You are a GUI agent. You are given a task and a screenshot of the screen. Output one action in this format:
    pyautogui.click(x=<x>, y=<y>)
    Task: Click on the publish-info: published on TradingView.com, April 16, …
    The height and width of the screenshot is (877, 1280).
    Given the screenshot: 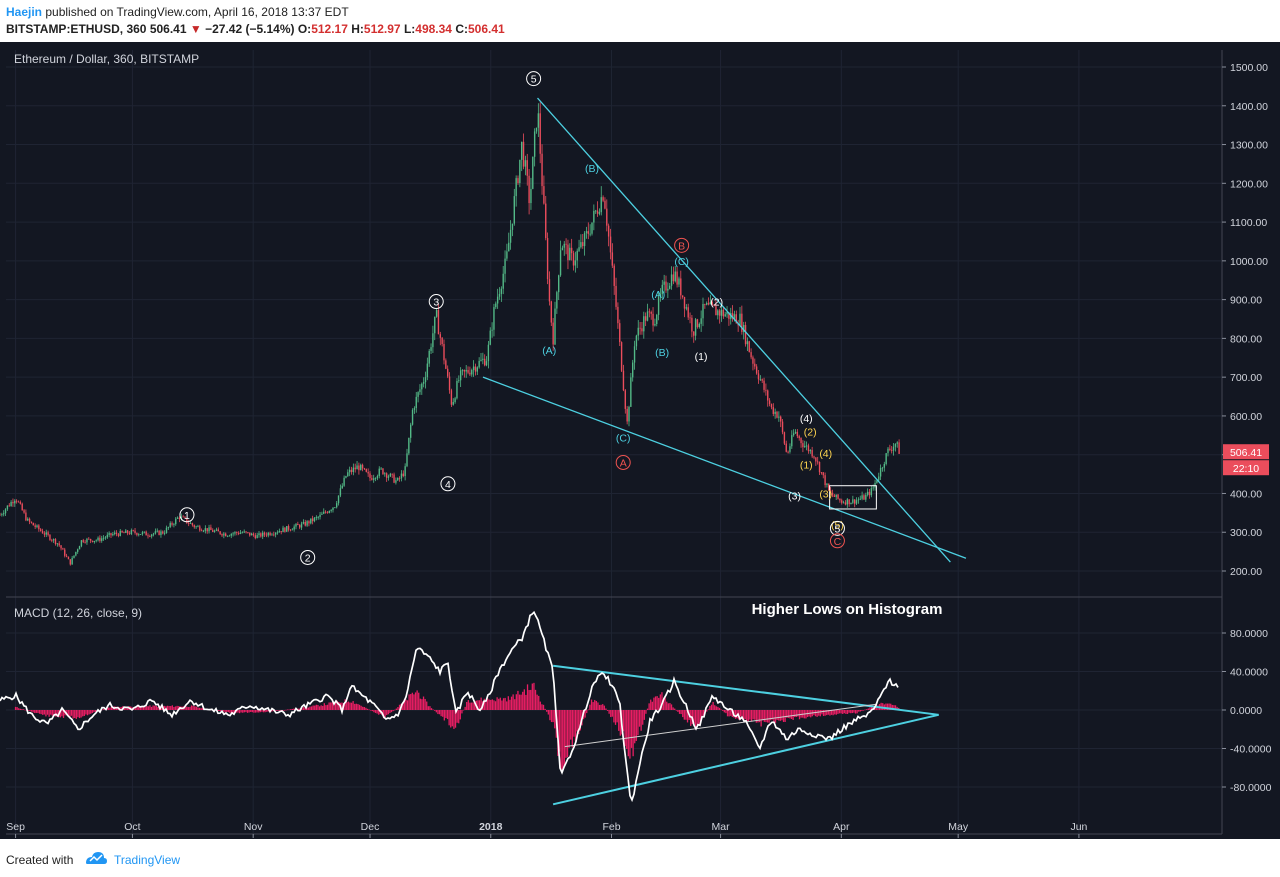 What is the action you would take?
    pyautogui.click(x=197, y=12)
    